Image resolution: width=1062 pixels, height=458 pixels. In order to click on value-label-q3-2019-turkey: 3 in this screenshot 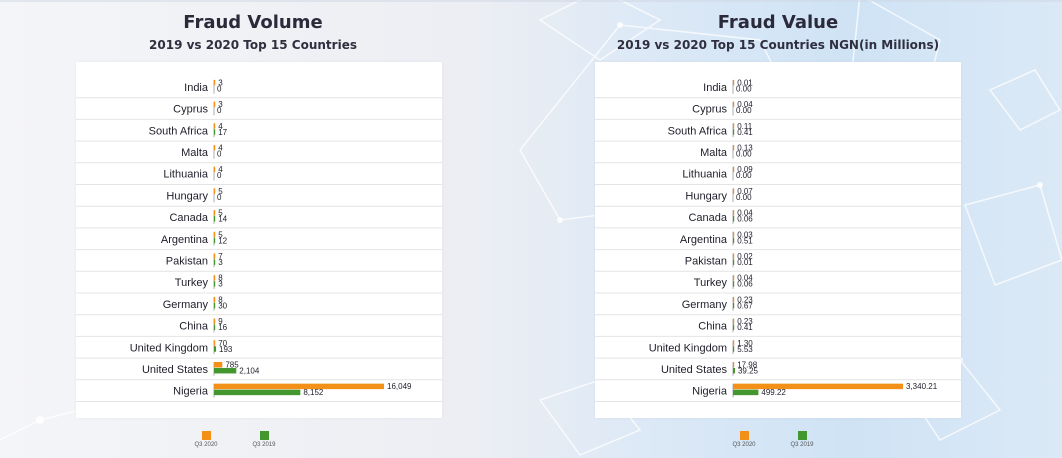, I will do `click(220, 284)`.